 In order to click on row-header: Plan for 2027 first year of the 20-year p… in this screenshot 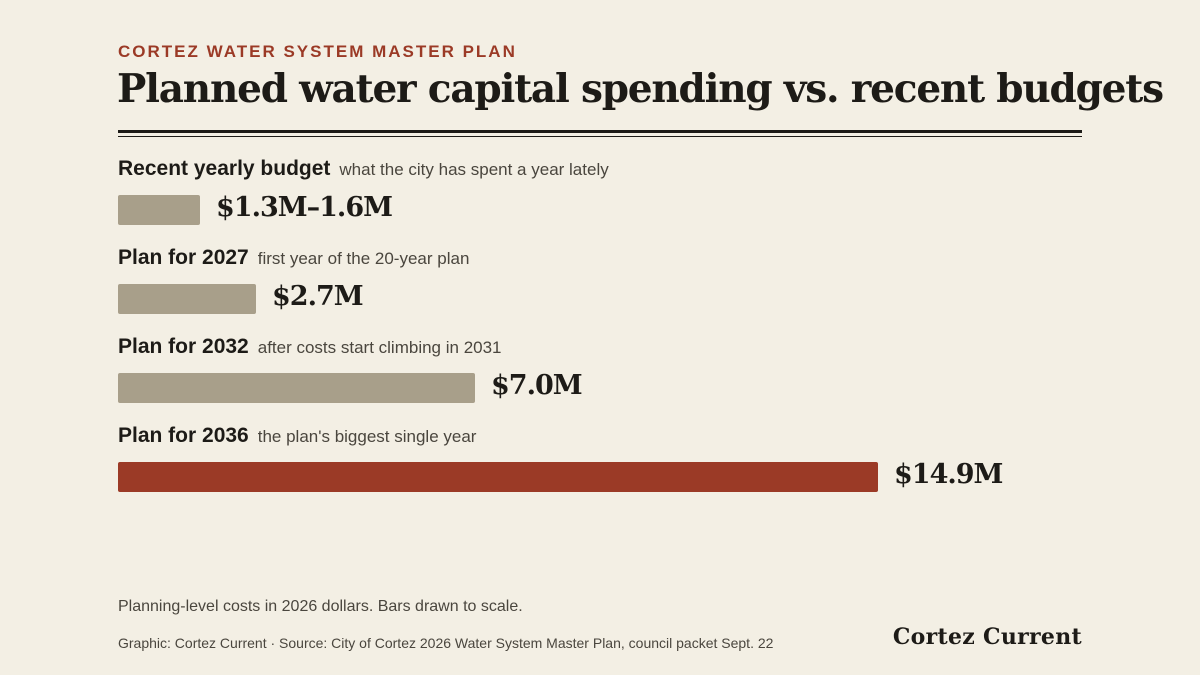, I will do `click(293, 258)`.